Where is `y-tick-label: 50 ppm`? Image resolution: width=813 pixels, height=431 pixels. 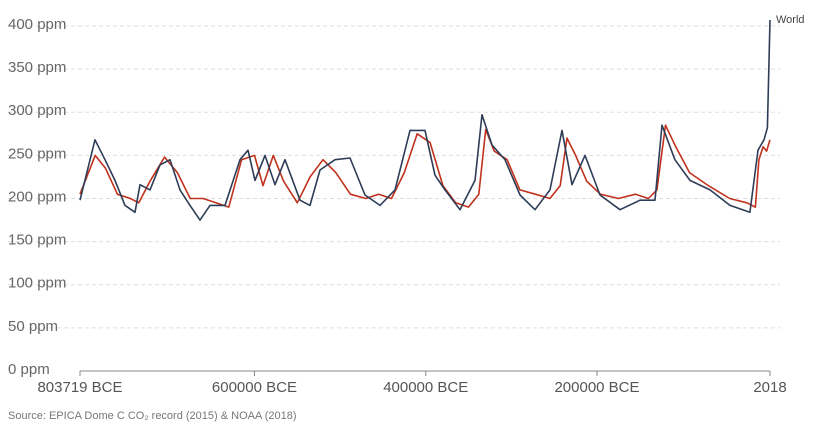 y-tick-label: 50 ppm is located at coordinates (33, 326).